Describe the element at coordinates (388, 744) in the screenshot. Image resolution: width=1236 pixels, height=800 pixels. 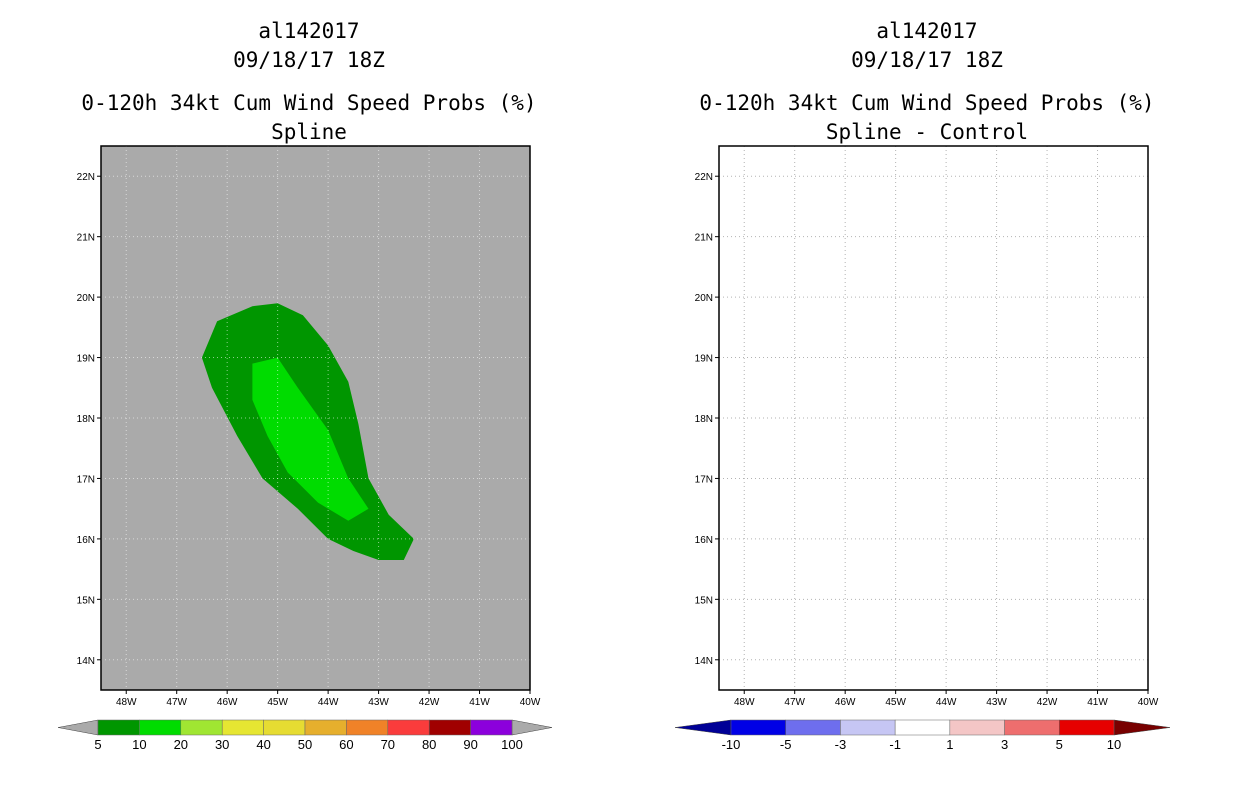
I see `colorbar-label: 70` at that location.